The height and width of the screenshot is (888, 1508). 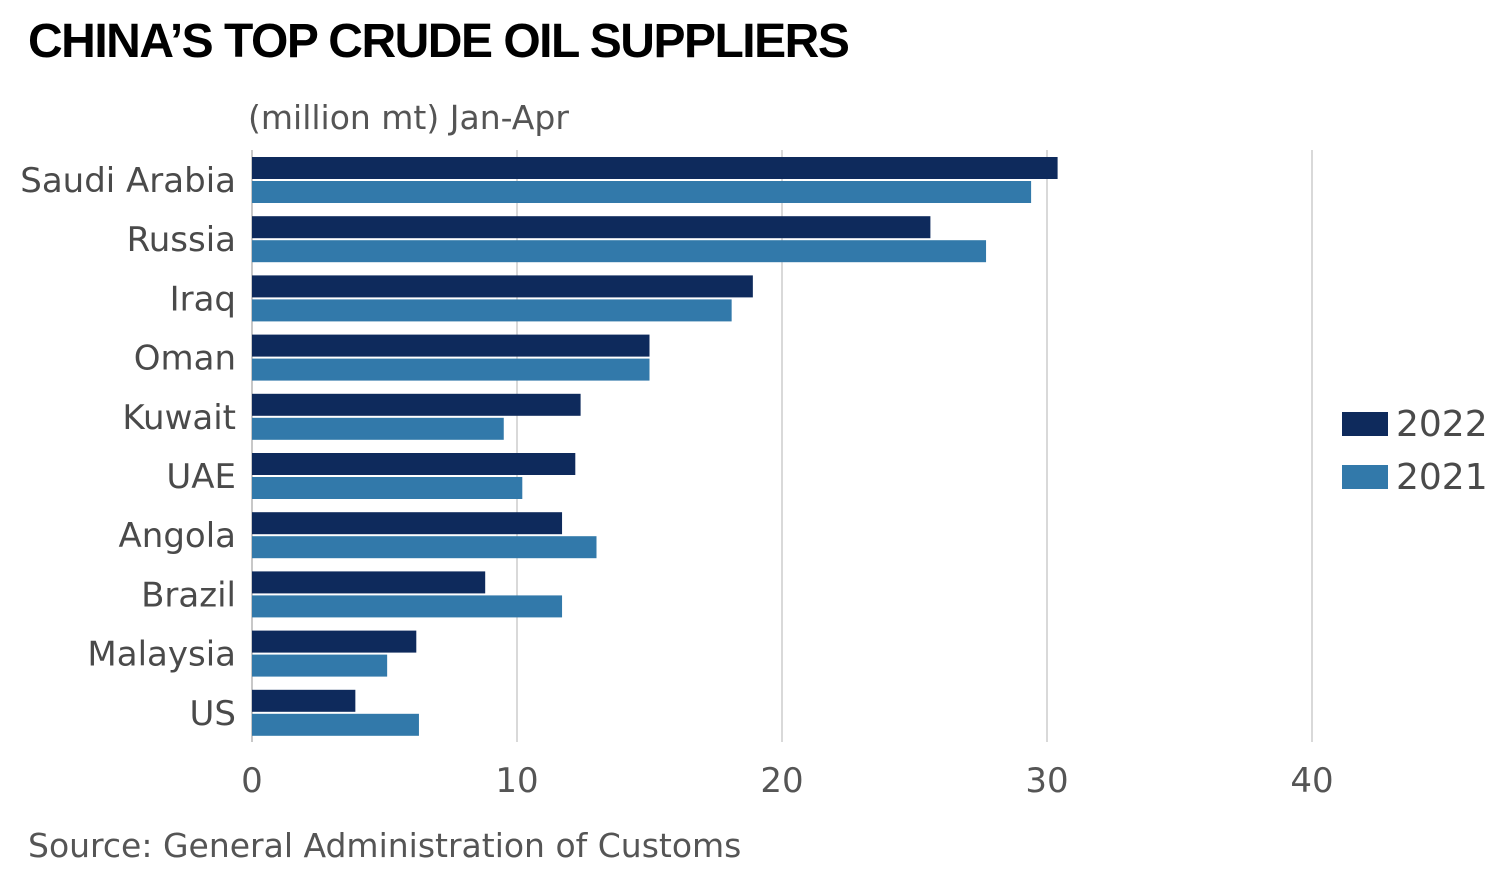 What do you see at coordinates (1365, 477) in the screenshot?
I see `legend-swatch-2021` at bounding box center [1365, 477].